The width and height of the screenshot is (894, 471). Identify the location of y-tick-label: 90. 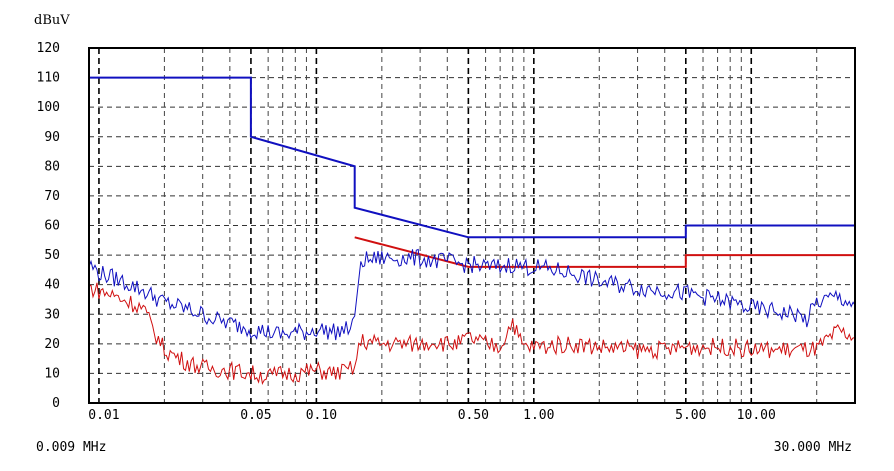
(52, 137).